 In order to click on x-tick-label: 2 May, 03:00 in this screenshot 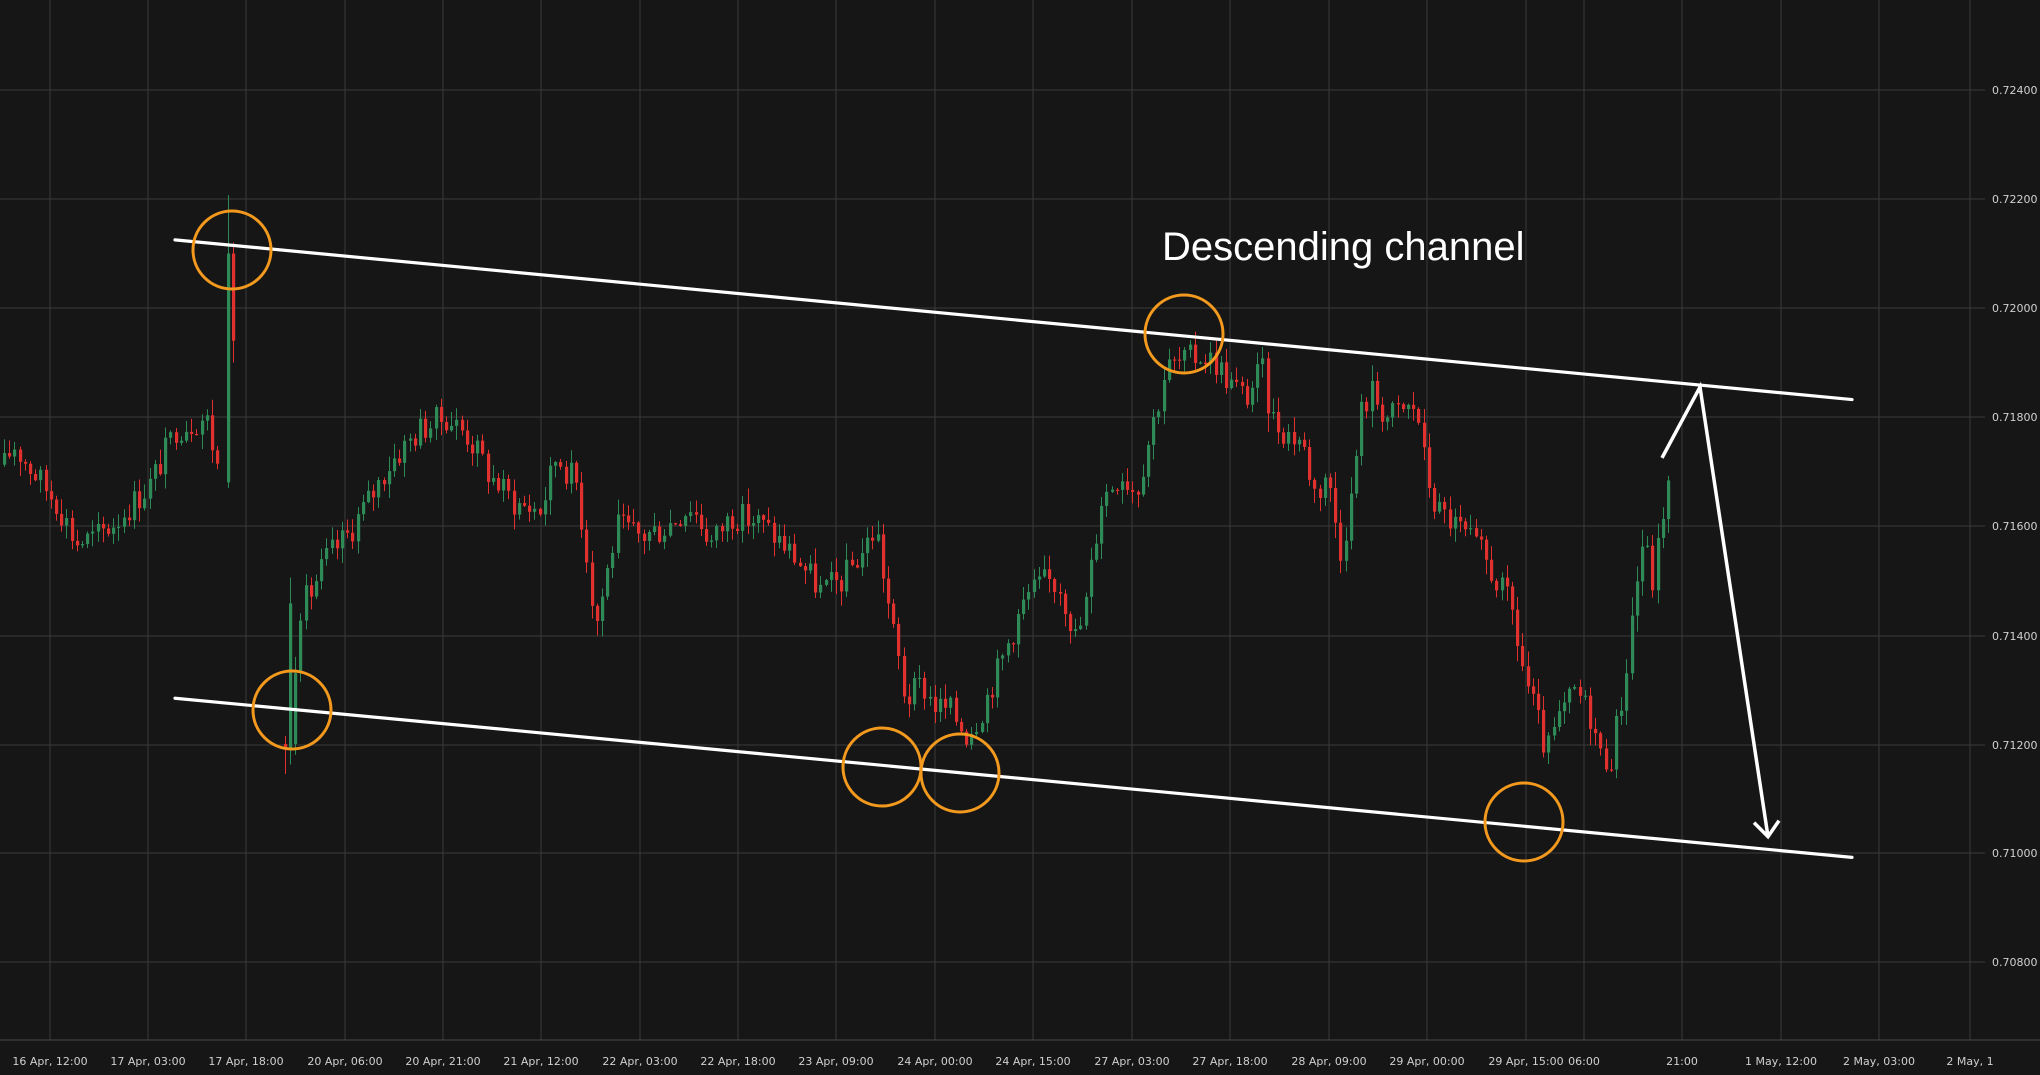, I will do `click(1879, 1061)`.